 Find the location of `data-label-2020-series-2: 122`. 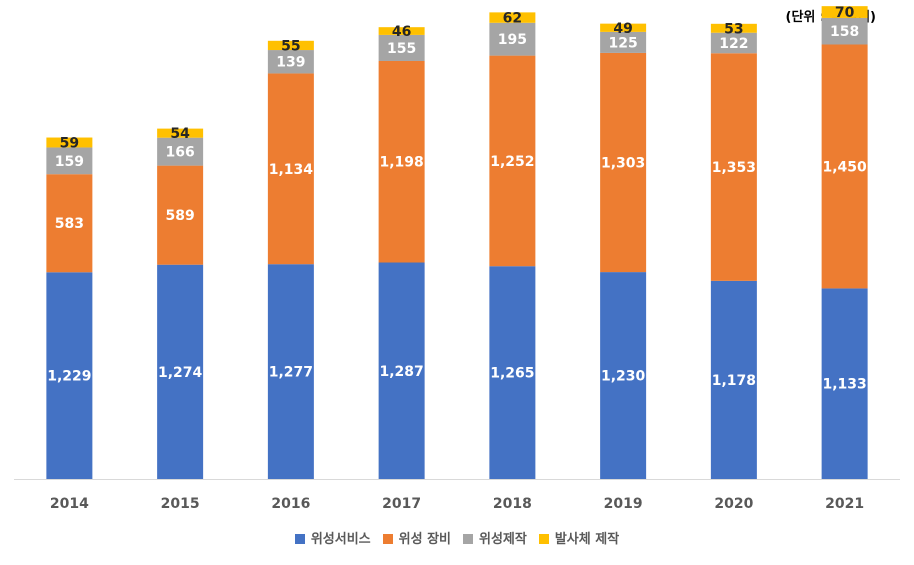

data-label-2020-series-2: 122 is located at coordinates (733, 44).